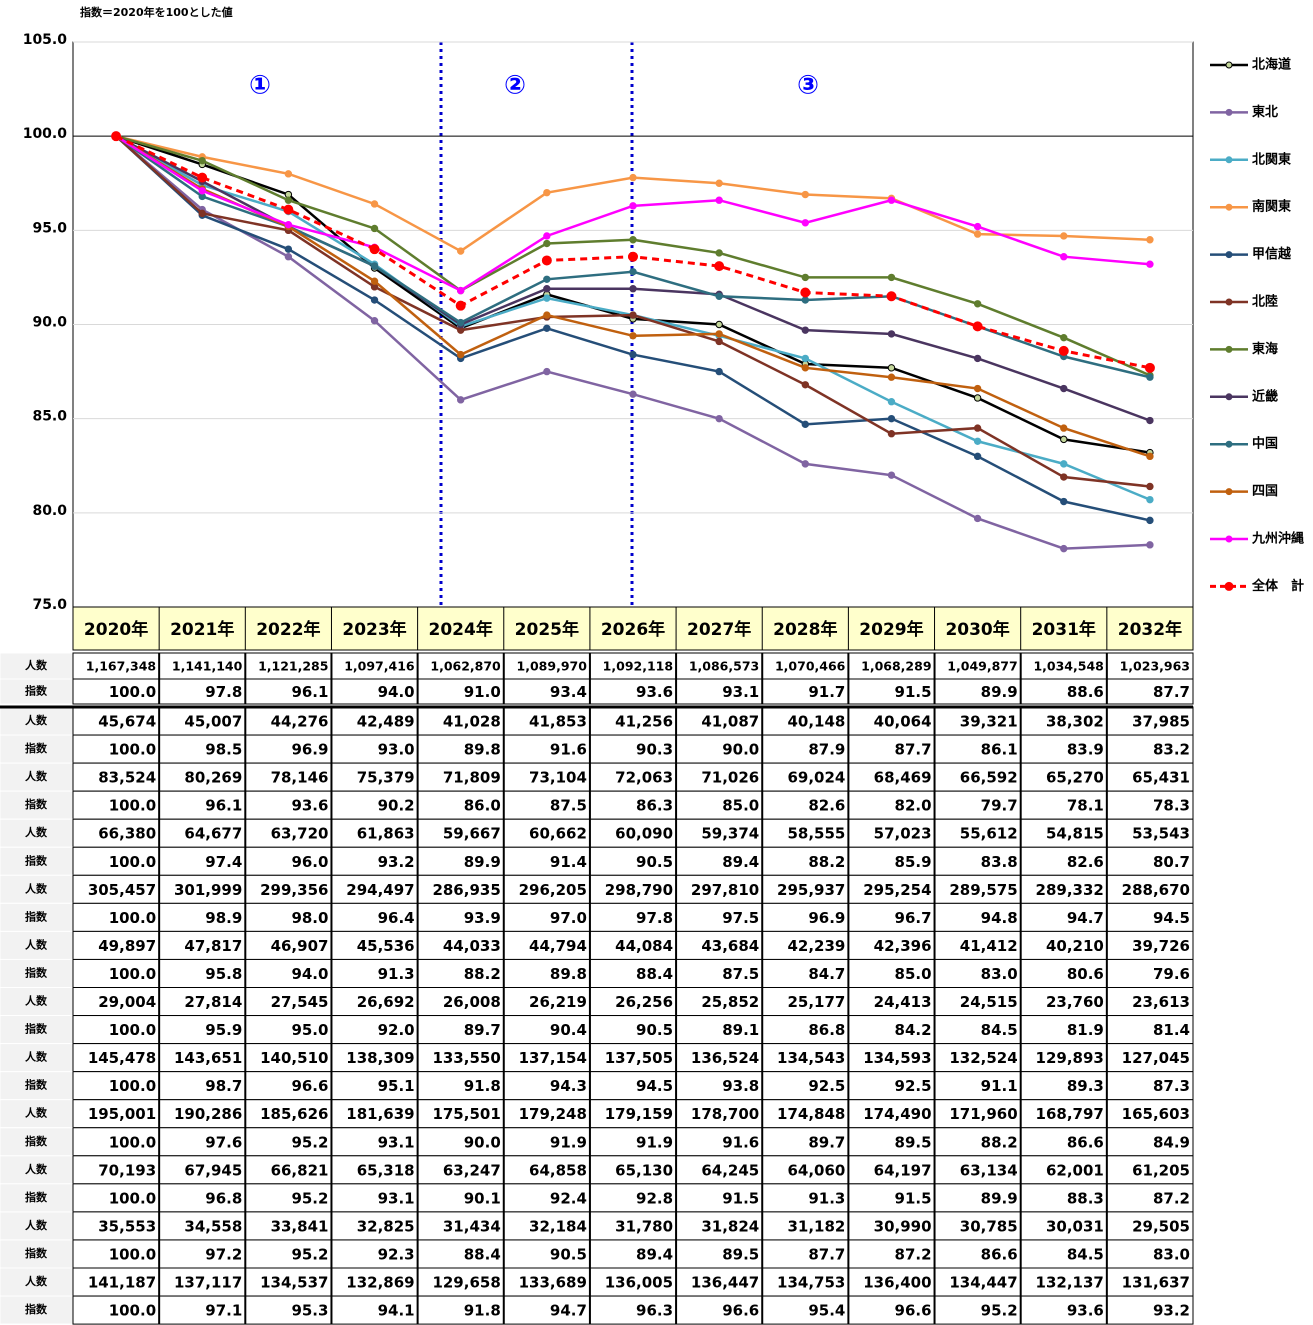  What do you see at coordinates (1171, 1030) in the screenshot?
I see `index-cell: 81.4` at bounding box center [1171, 1030].